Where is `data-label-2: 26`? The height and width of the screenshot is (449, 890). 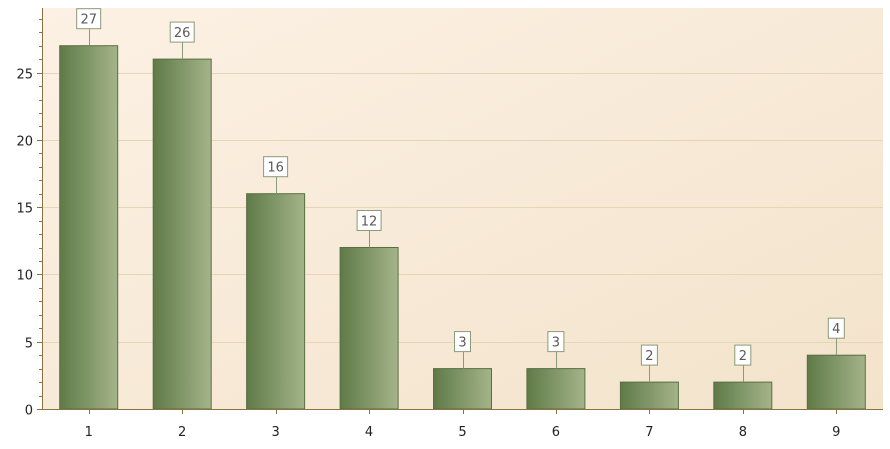
data-label-2: 26 is located at coordinates (182, 33).